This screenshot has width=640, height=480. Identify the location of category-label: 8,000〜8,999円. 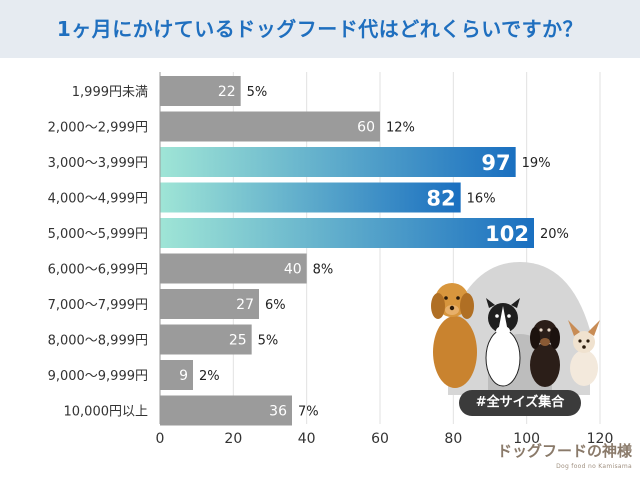
(98, 341).